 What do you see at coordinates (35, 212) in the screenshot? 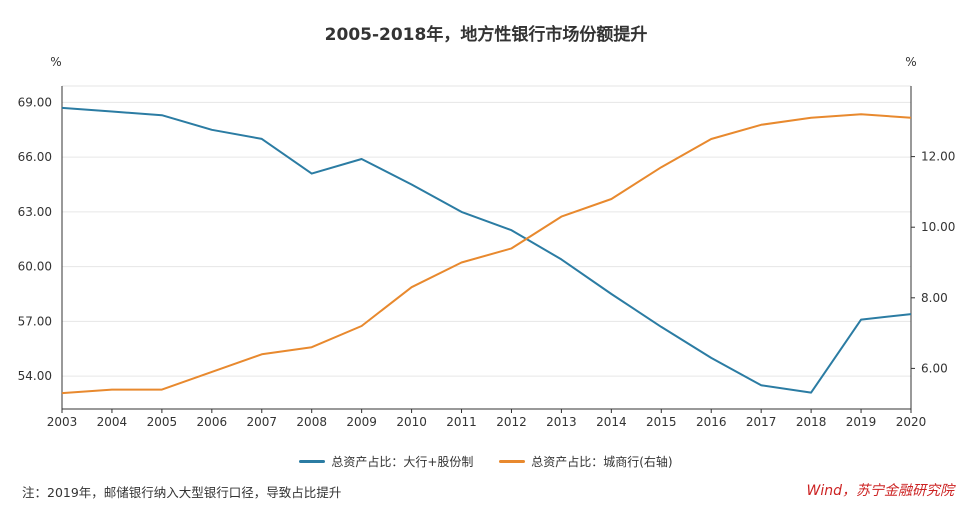
I see `left-tick-label-3: 63.00` at bounding box center [35, 212].